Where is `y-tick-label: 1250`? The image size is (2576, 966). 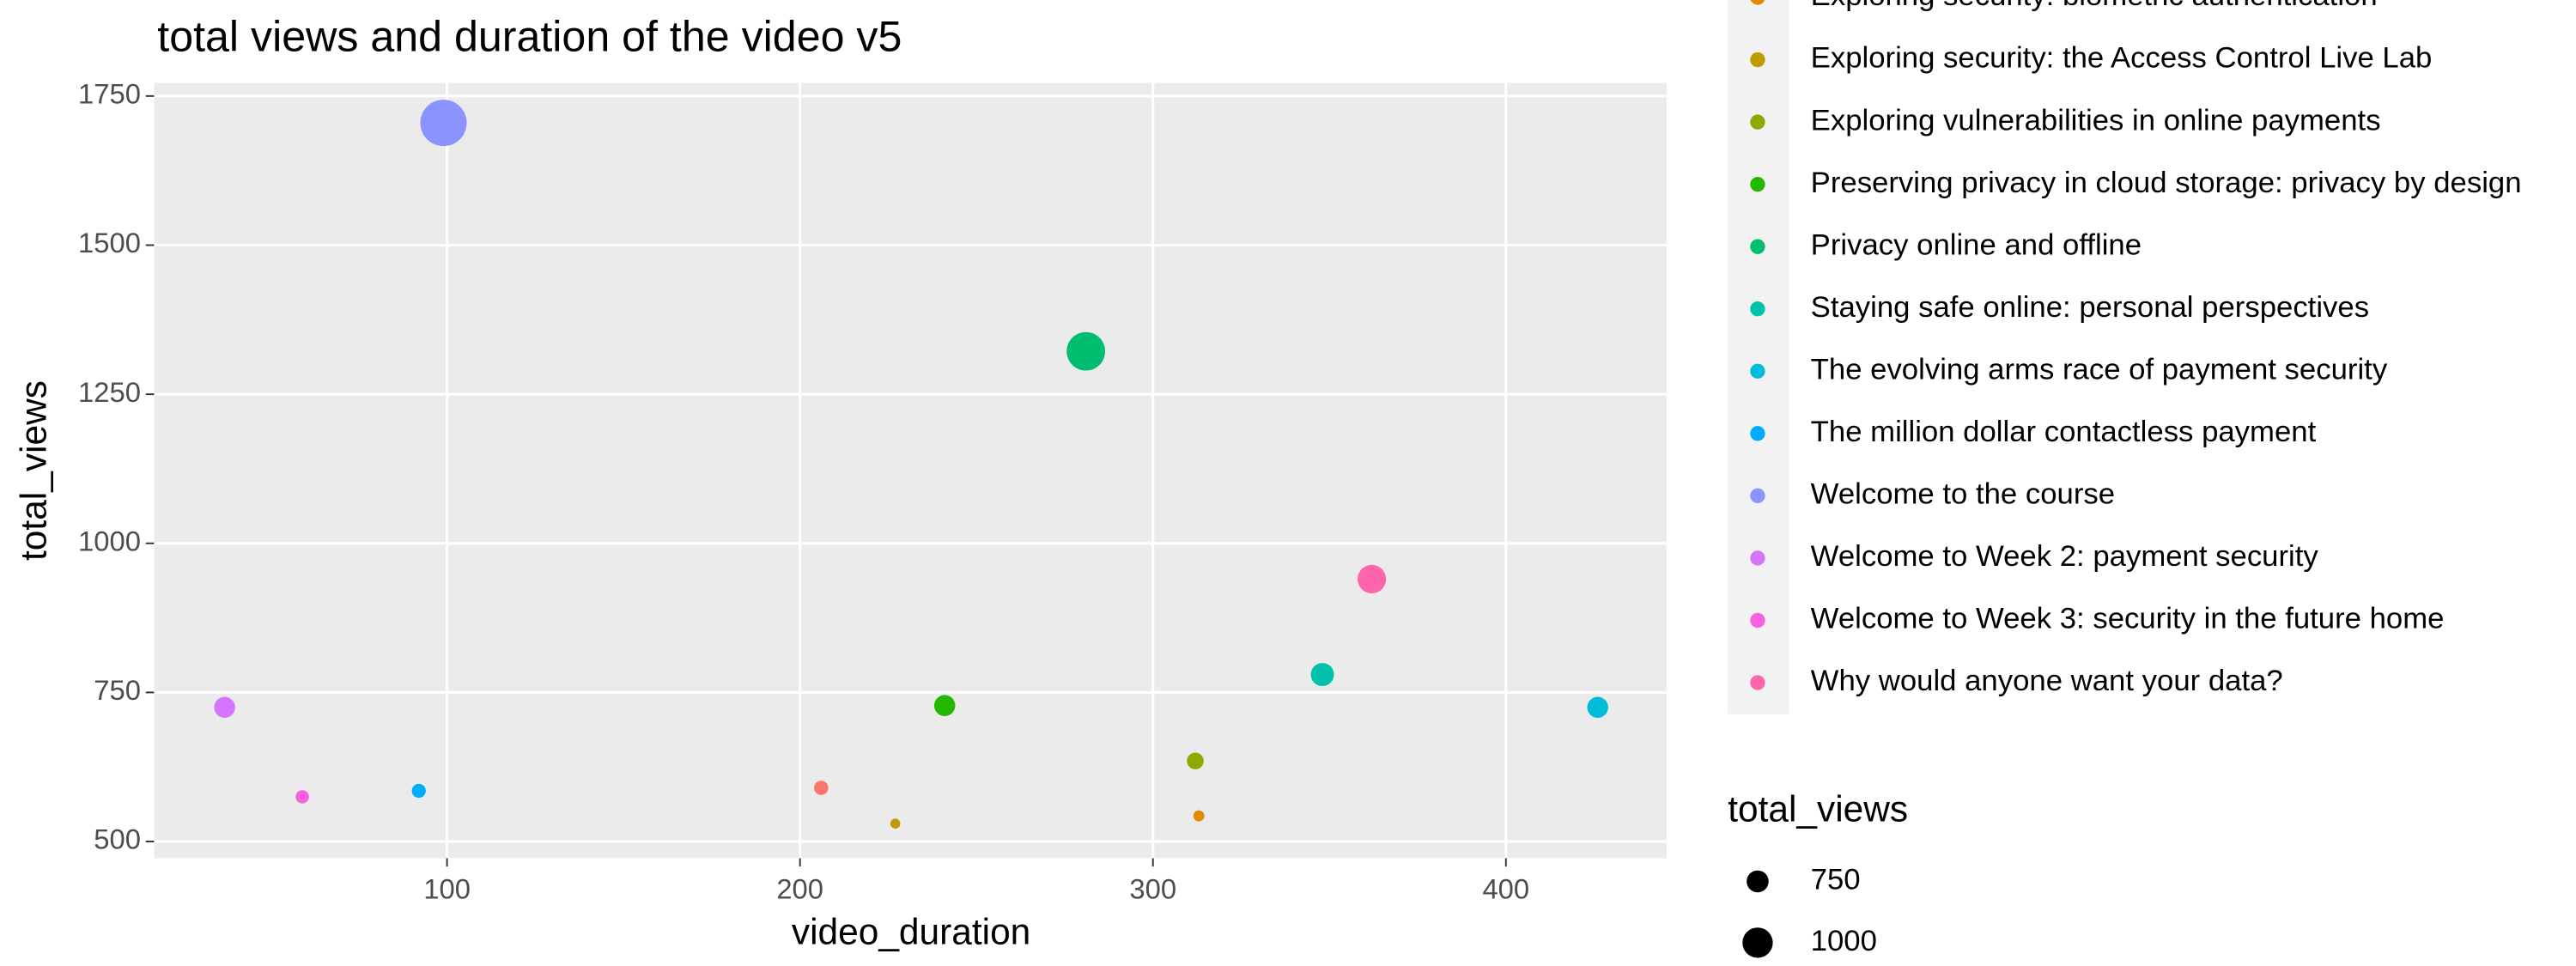
y-tick-label: 1250 is located at coordinates (109, 392).